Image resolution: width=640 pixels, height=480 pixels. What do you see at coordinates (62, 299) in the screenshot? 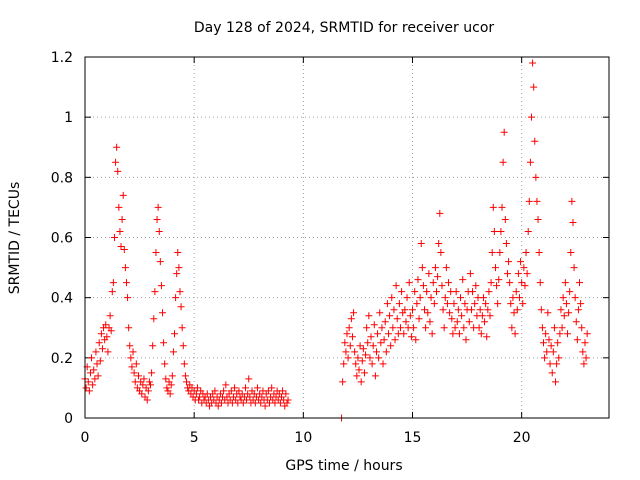
I see `y-tick-label: 0.4` at bounding box center [62, 299].